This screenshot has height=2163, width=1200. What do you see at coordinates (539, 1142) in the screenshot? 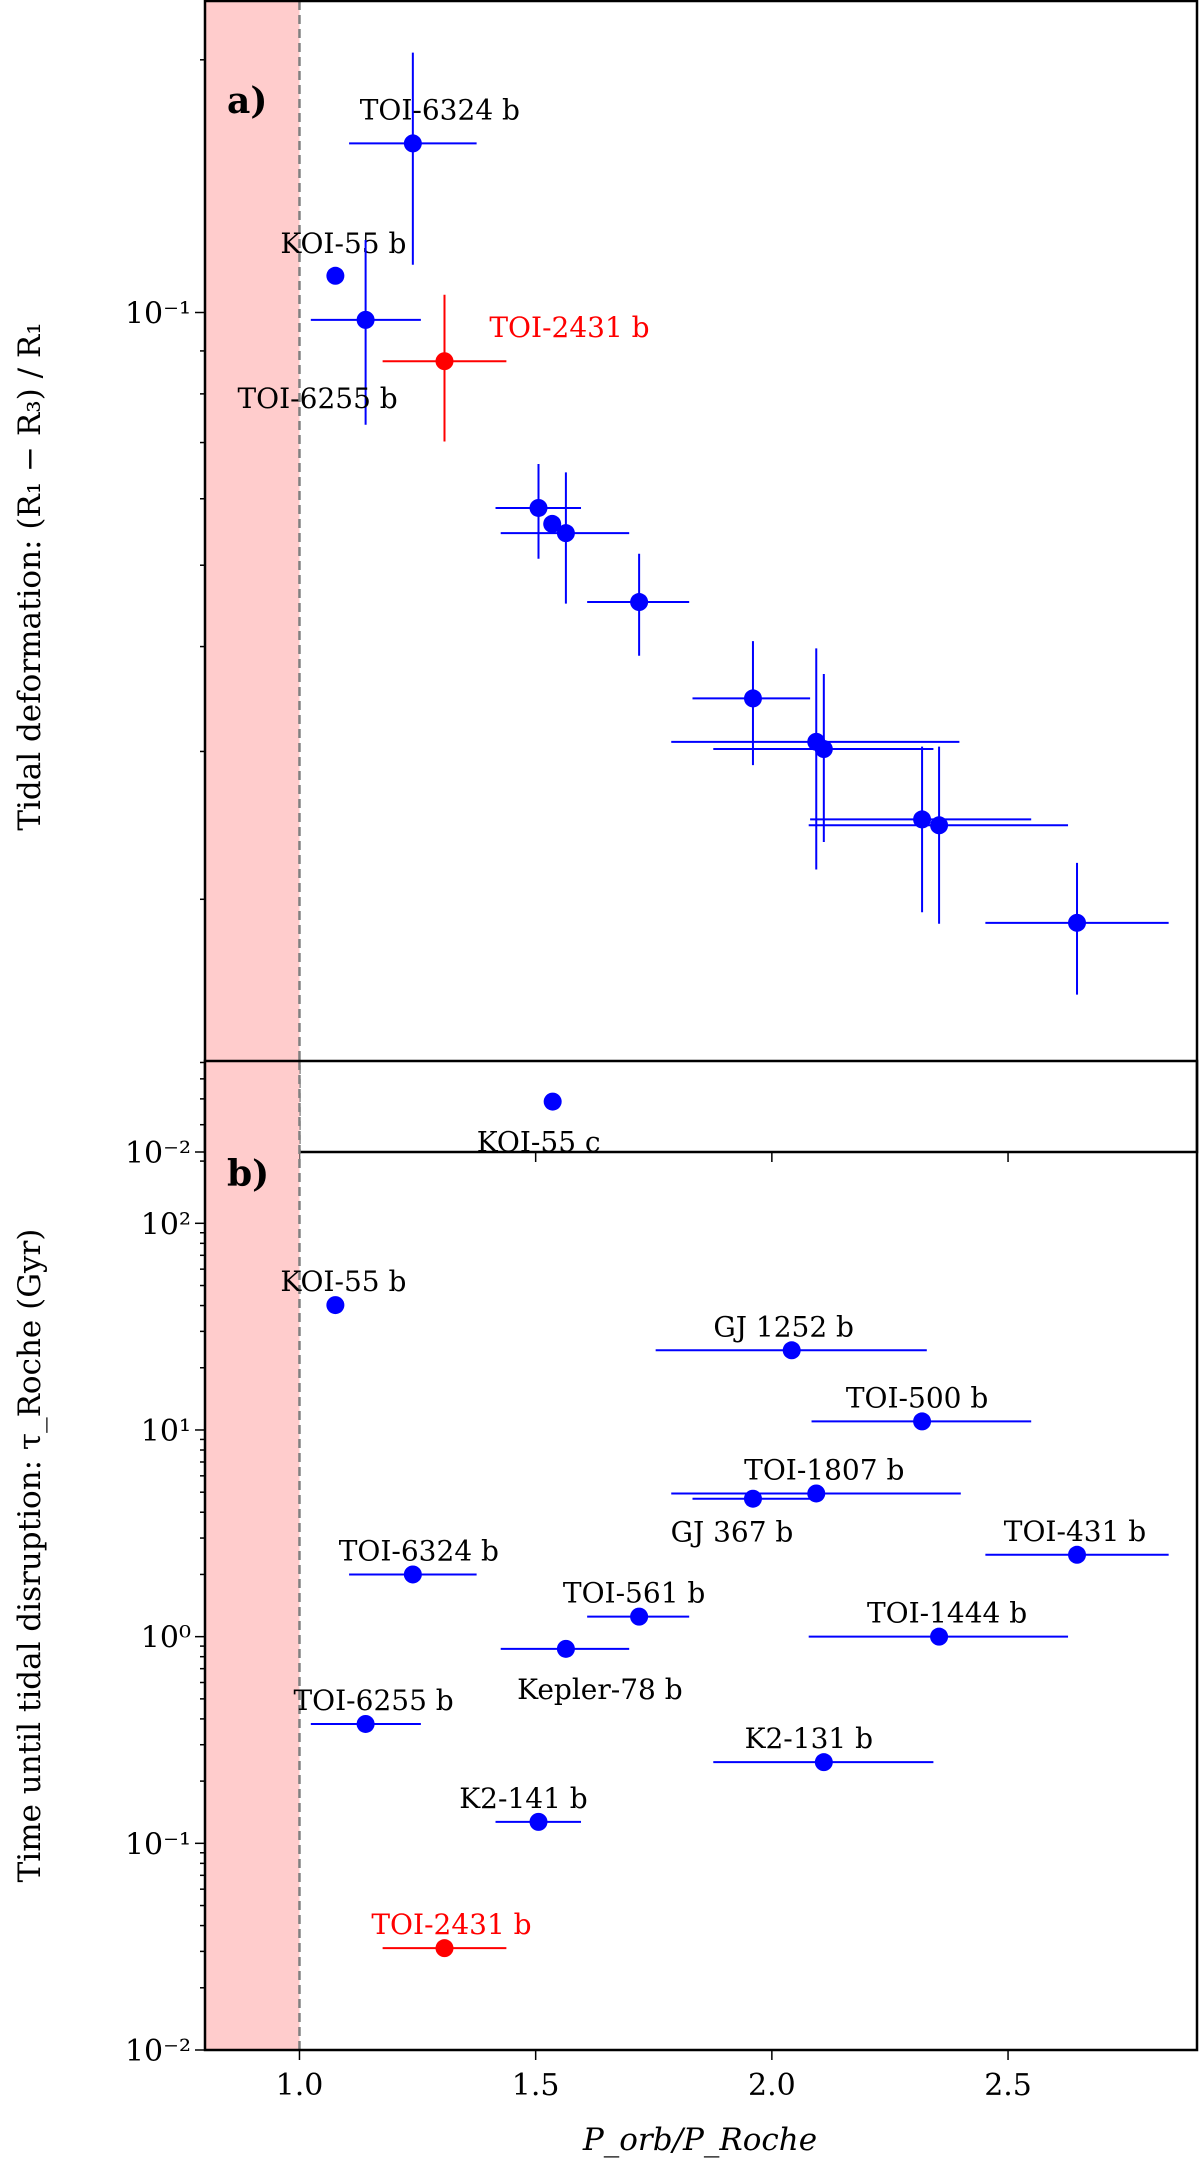
I see `point-label: KOI-55 c` at bounding box center [539, 1142].